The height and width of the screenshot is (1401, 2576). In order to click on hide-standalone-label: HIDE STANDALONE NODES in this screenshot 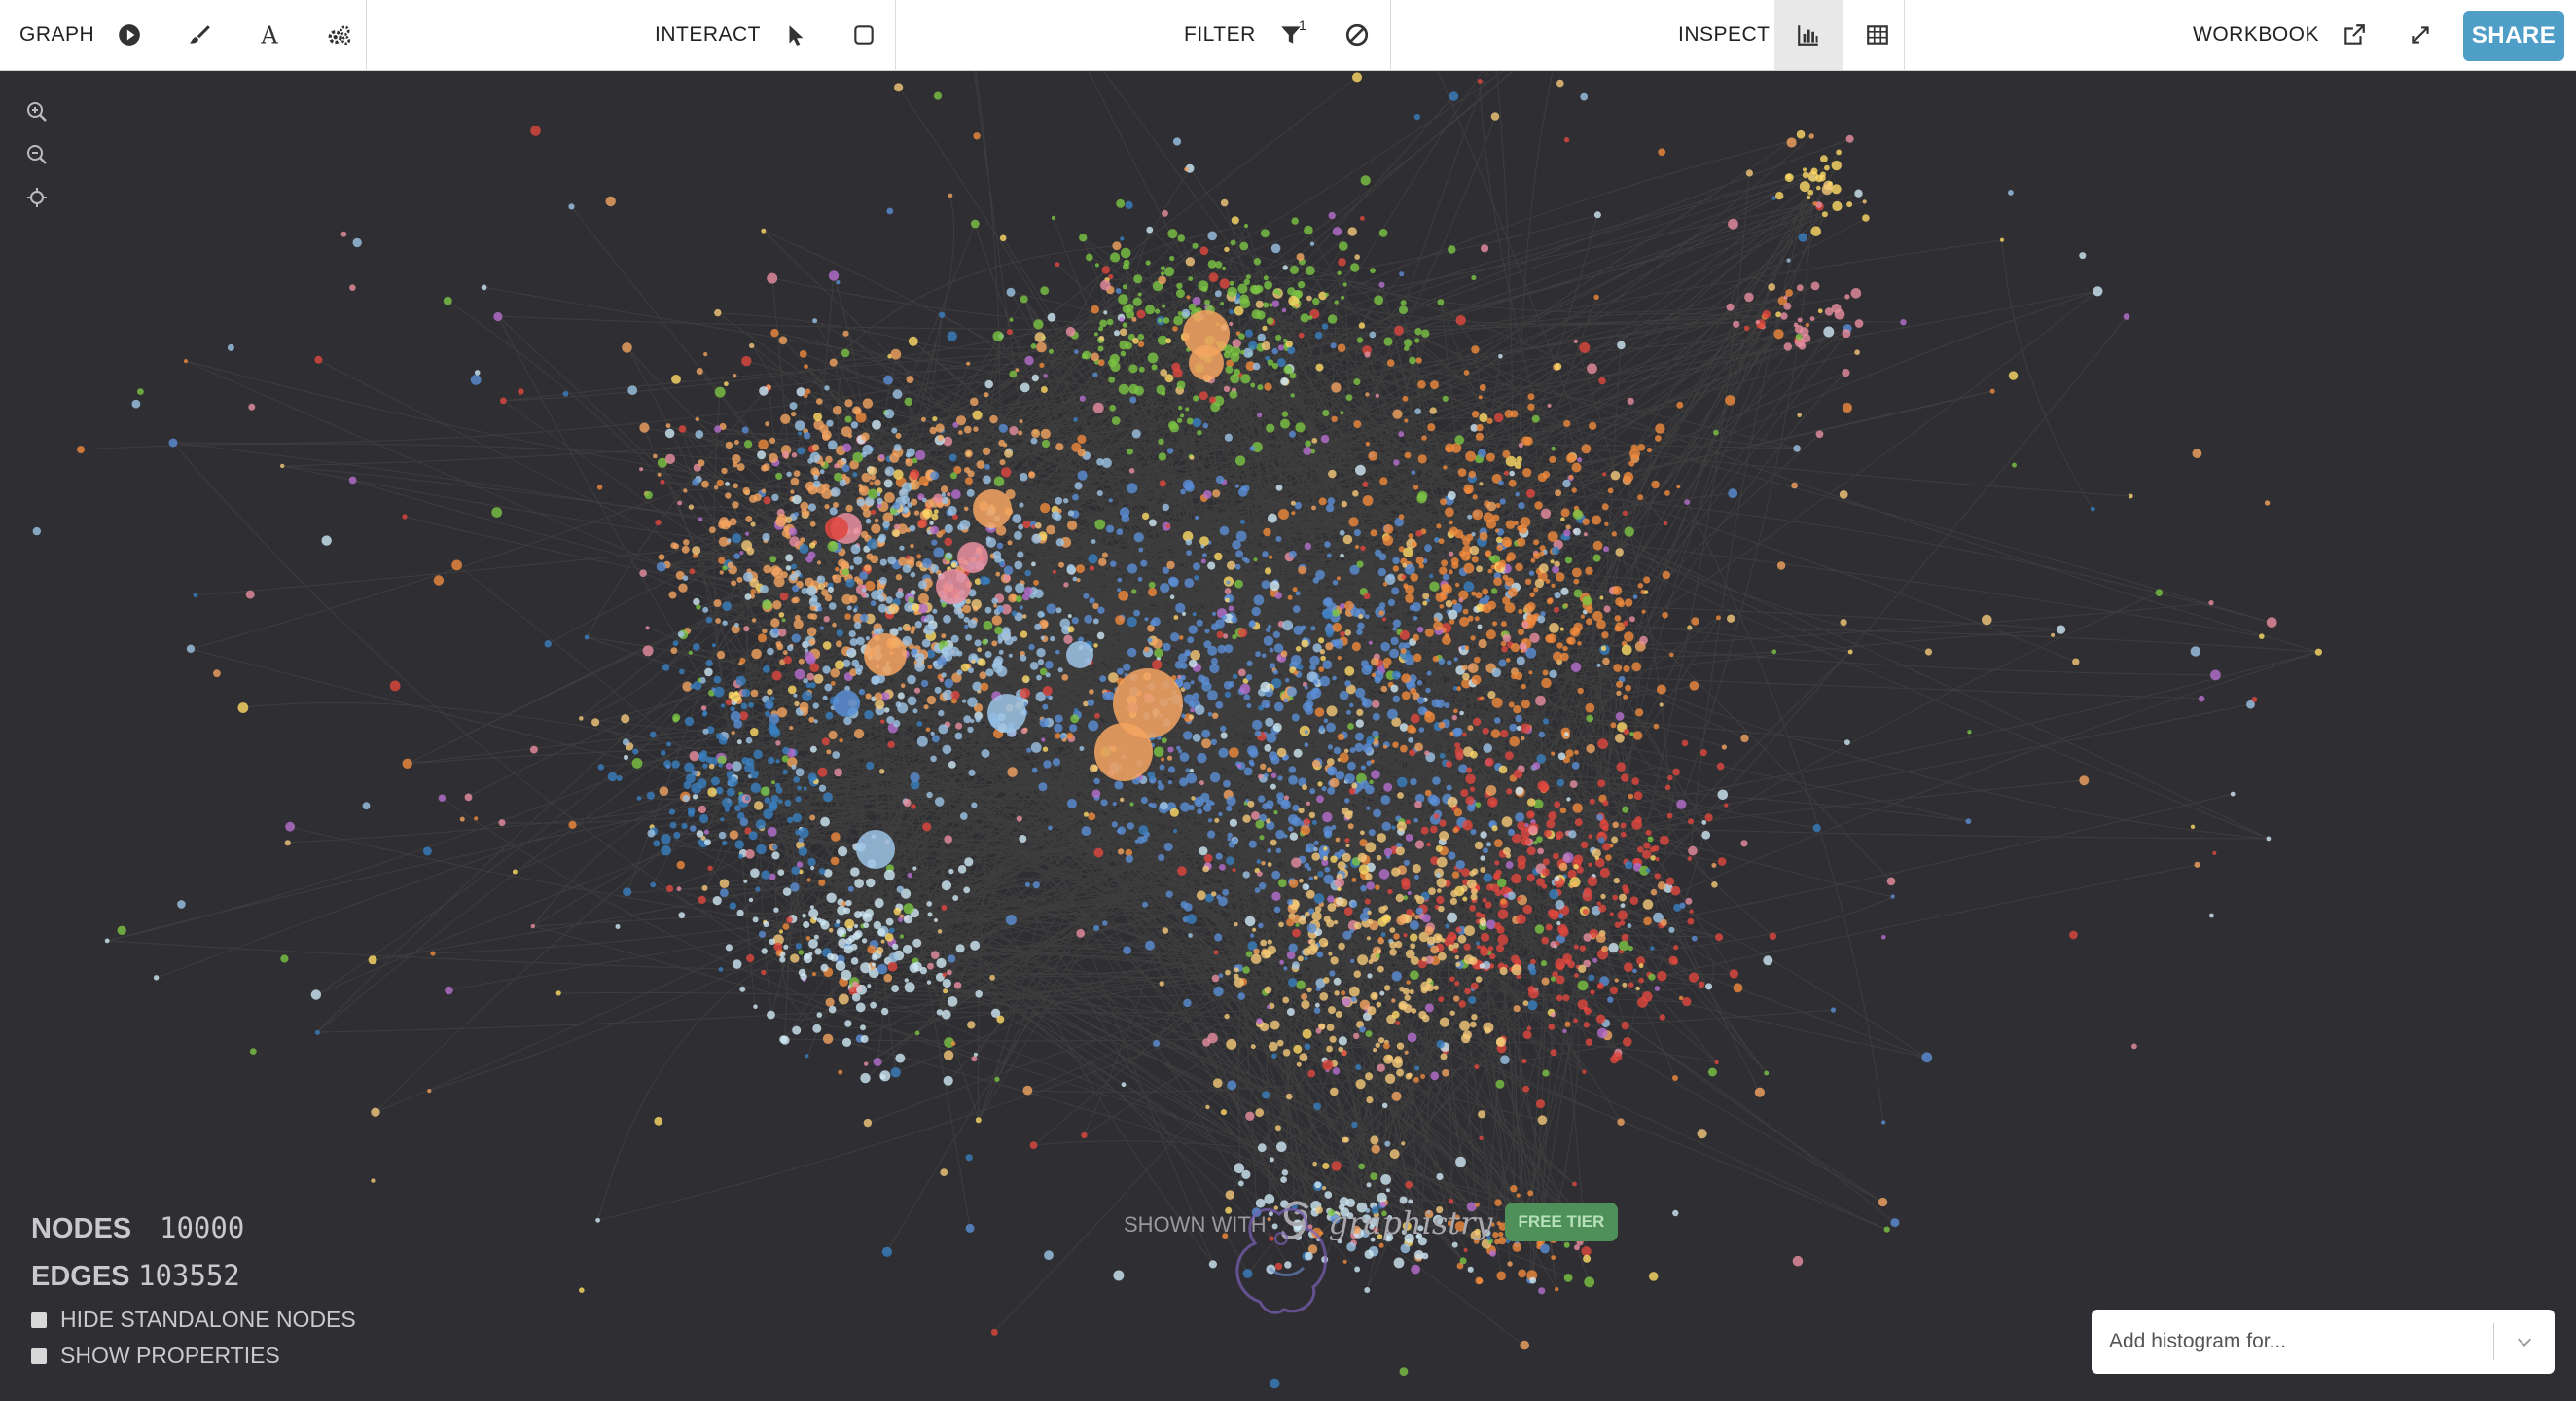, I will do `click(208, 1319)`.